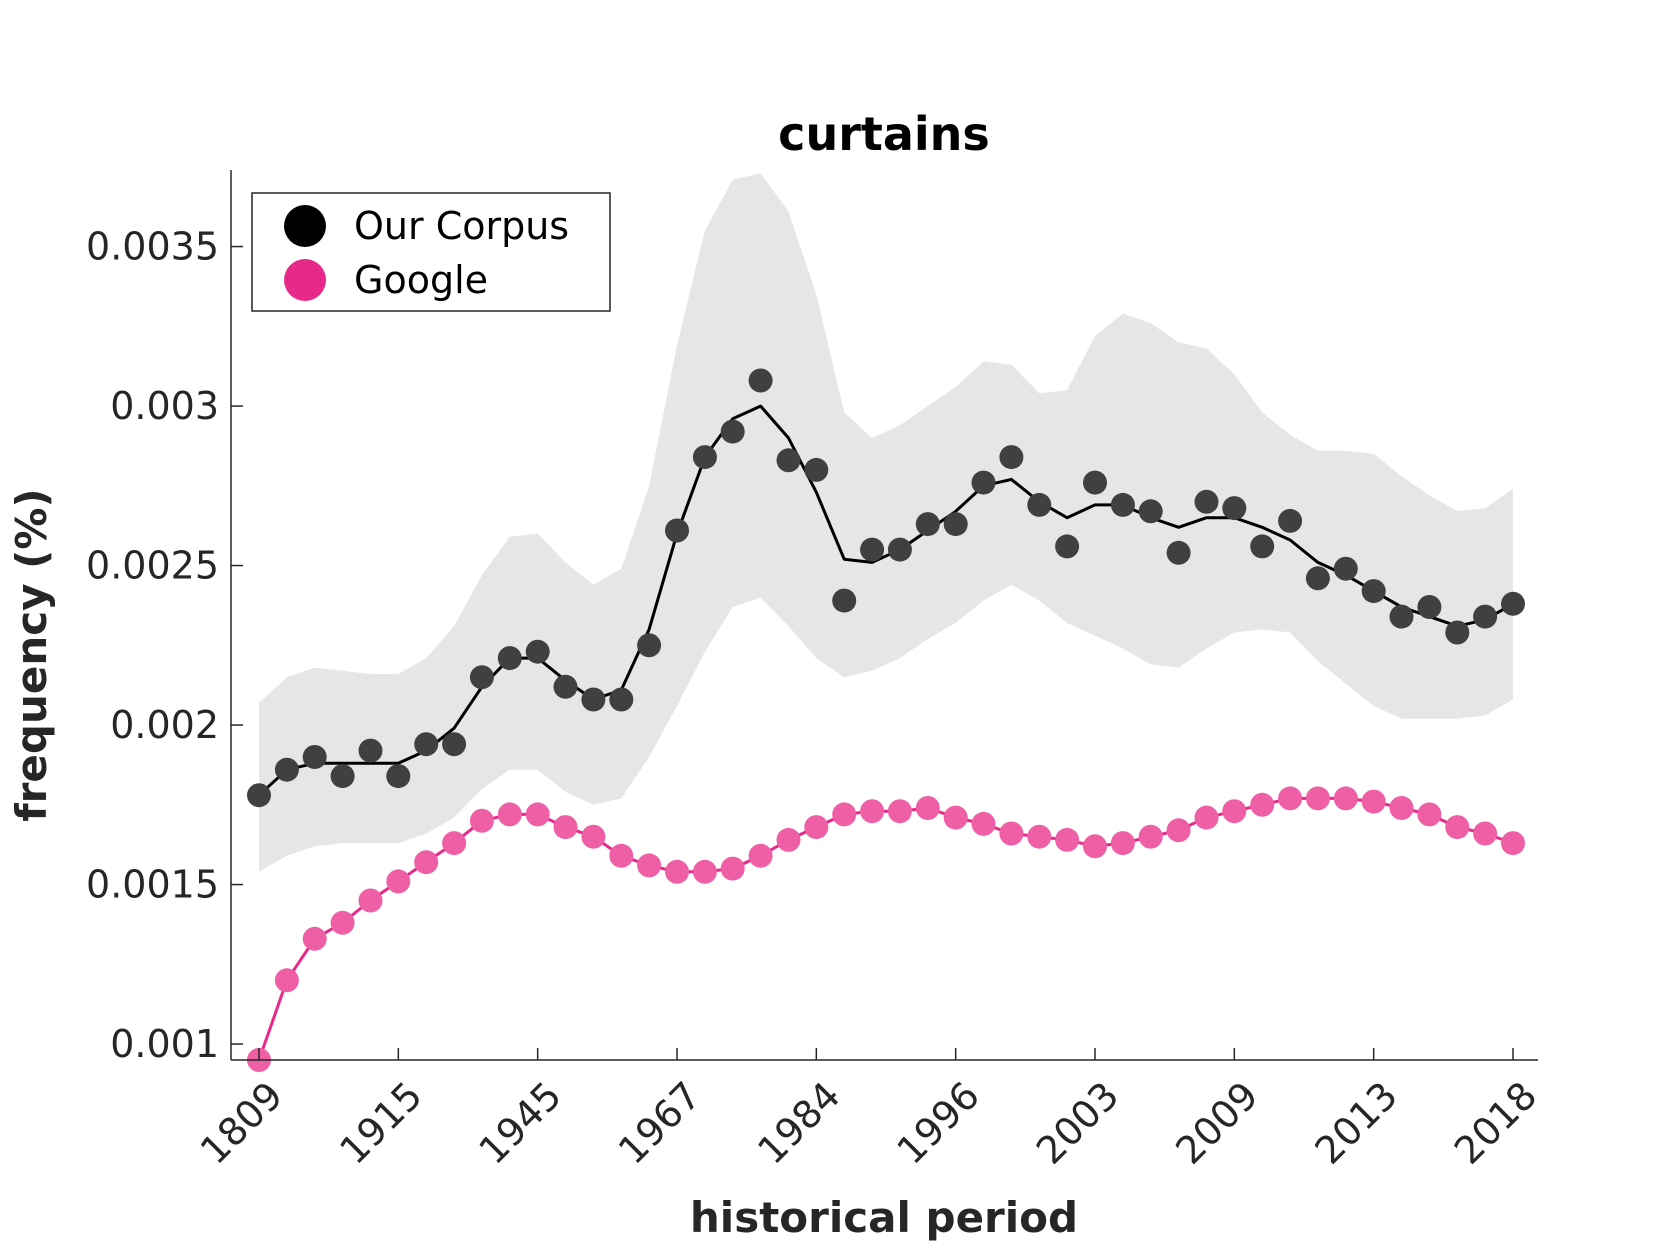 This screenshot has width=1680, height=1260. Describe the element at coordinates (242, 1123) in the screenshot. I see `x-tick-label: 1809` at that location.